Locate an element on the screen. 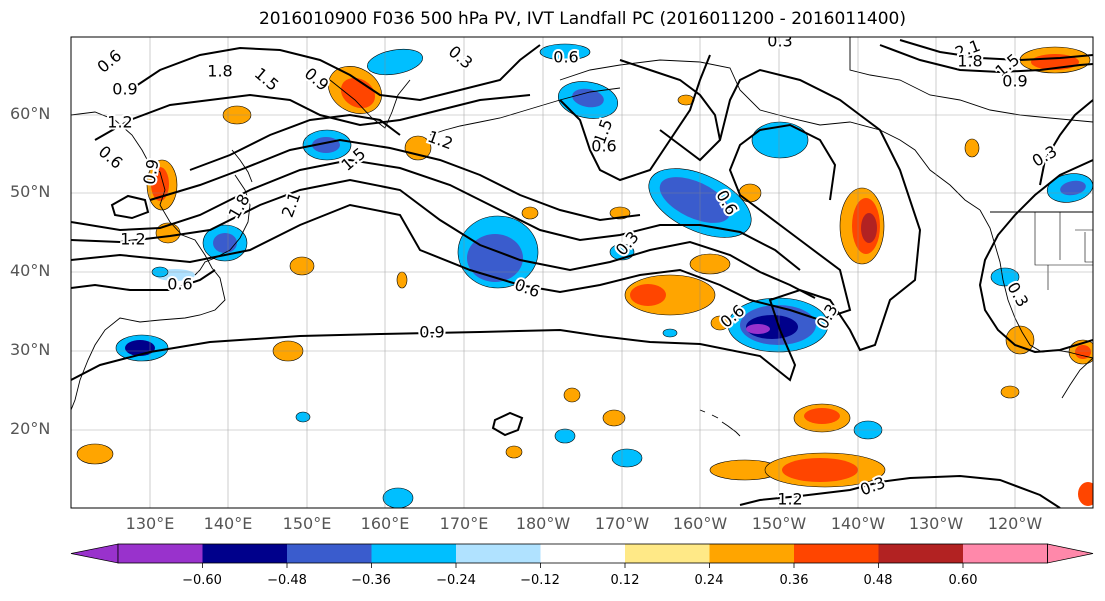  canada-outline is located at coordinates (971, 80).